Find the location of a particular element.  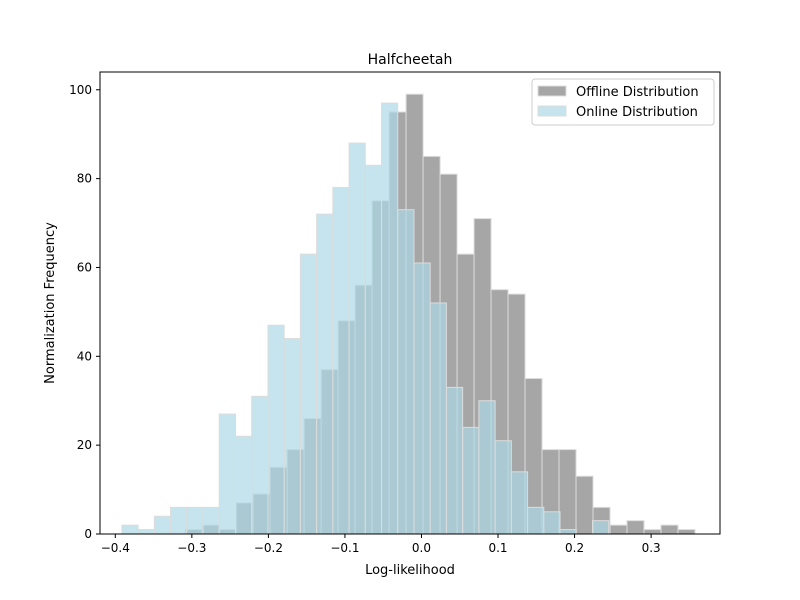

y-tick-label: 20 is located at coordinates (84, 445).